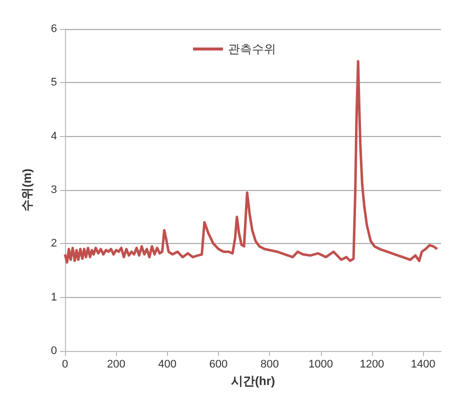 This screenshot has height=401, width=469. Describe the element at coordinates (65, 364) in the screenshot. I see `x-tick-label: 0` at that location.